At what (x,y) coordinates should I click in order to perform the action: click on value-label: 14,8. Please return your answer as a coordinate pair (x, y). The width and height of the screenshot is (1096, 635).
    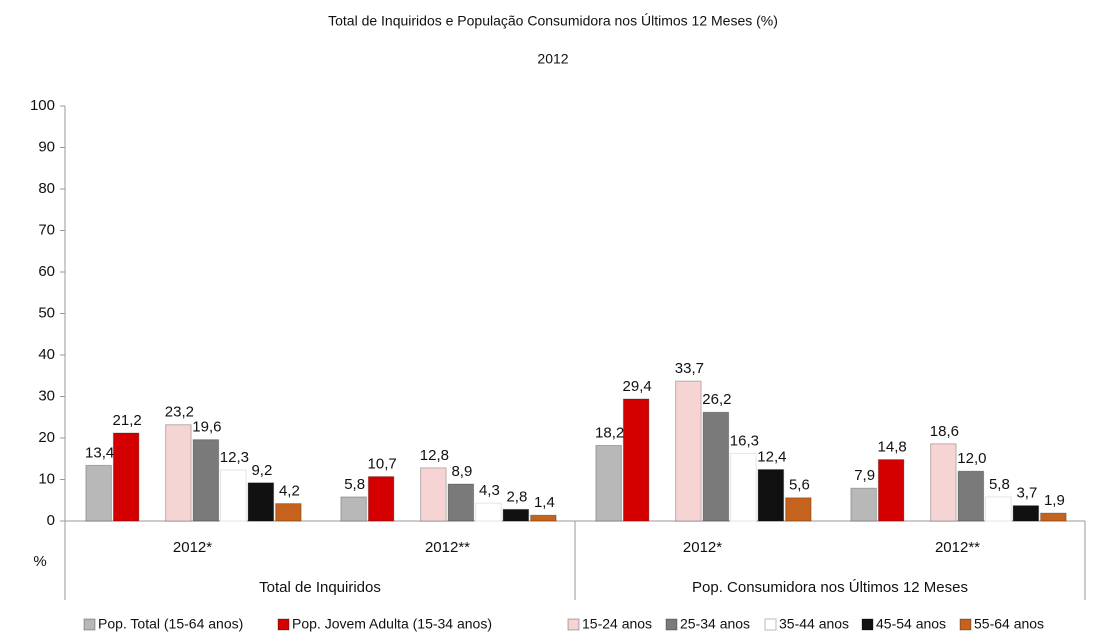
    Looking at the image, I should click on (892, 447).